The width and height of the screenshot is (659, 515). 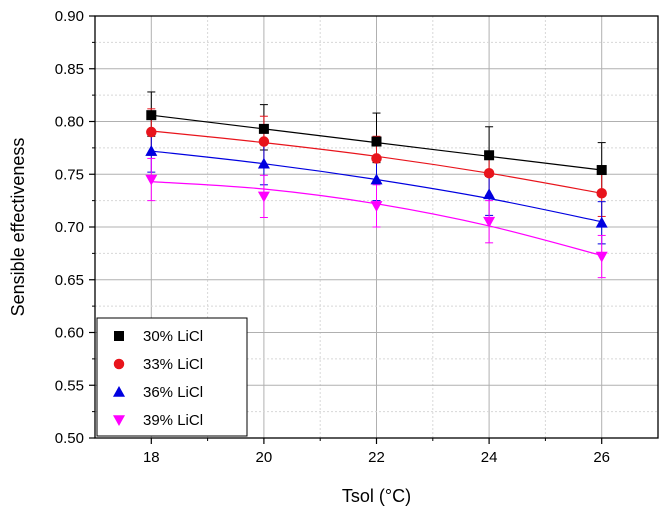 What do you see at coordinates (69, 69) in the screenshot?
I see `y-tick-label: 0.85` at bounding box center [69, 69].